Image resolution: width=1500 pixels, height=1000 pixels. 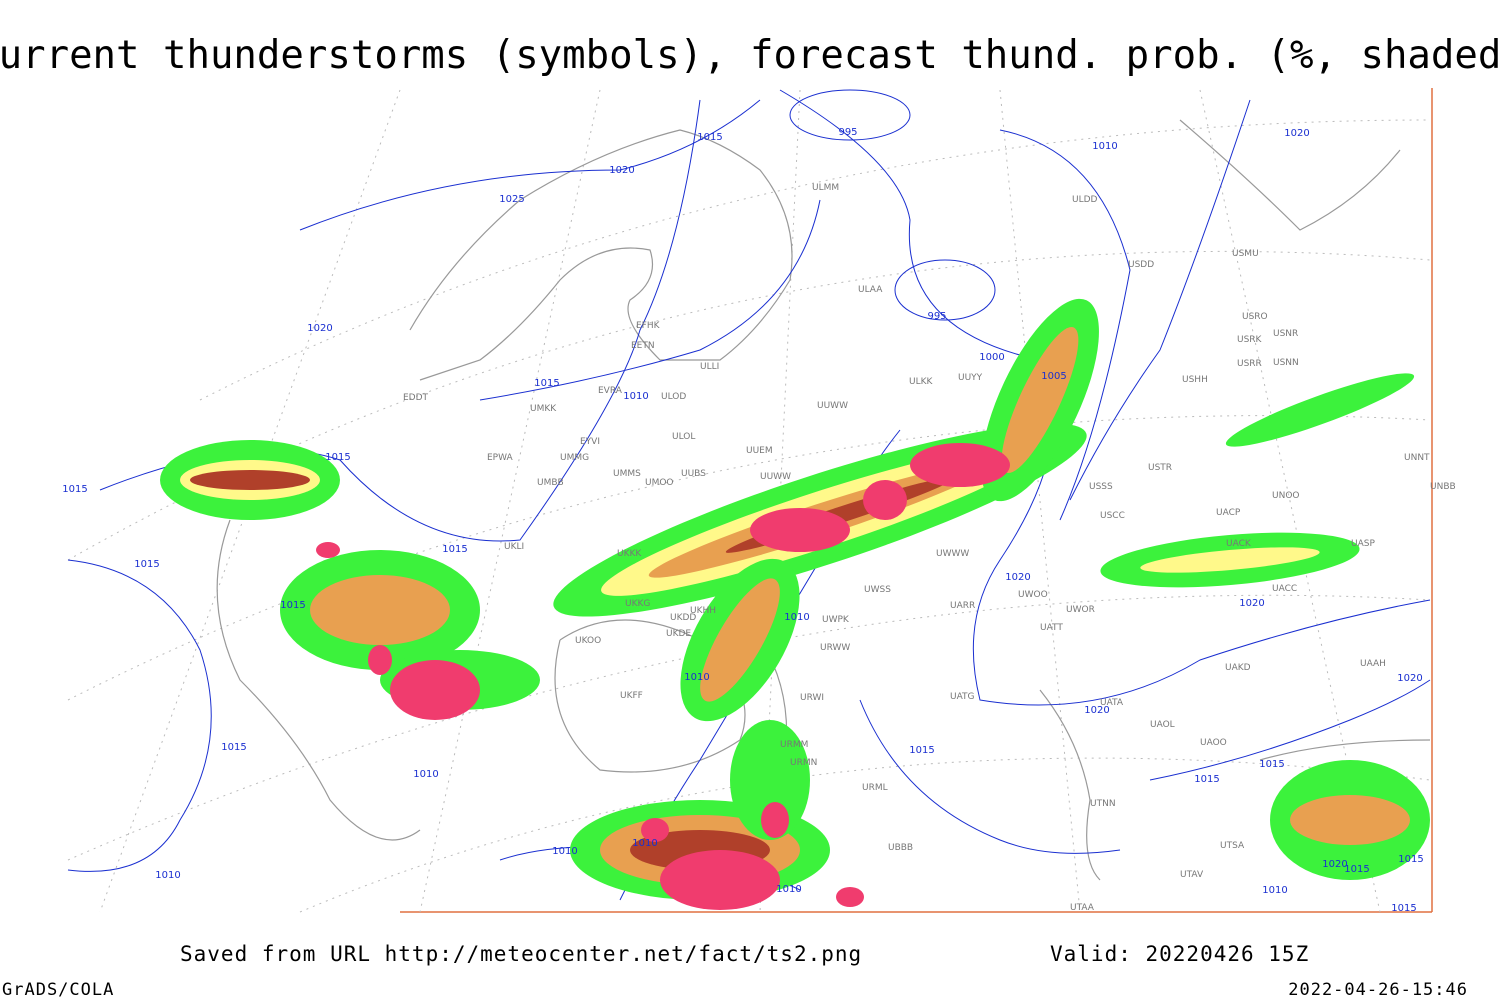 I want to click on station-label: USRK, so click(x=1250, y=340).